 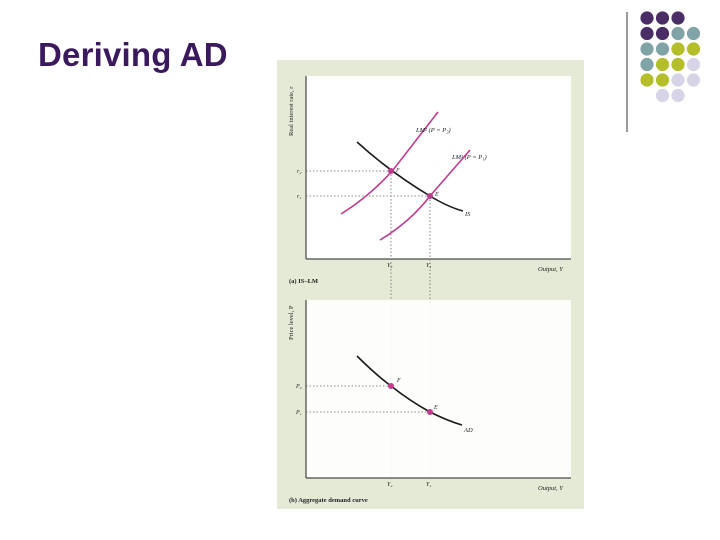 I want to click on point-e-top-label: E, so click(x=436, y=195).